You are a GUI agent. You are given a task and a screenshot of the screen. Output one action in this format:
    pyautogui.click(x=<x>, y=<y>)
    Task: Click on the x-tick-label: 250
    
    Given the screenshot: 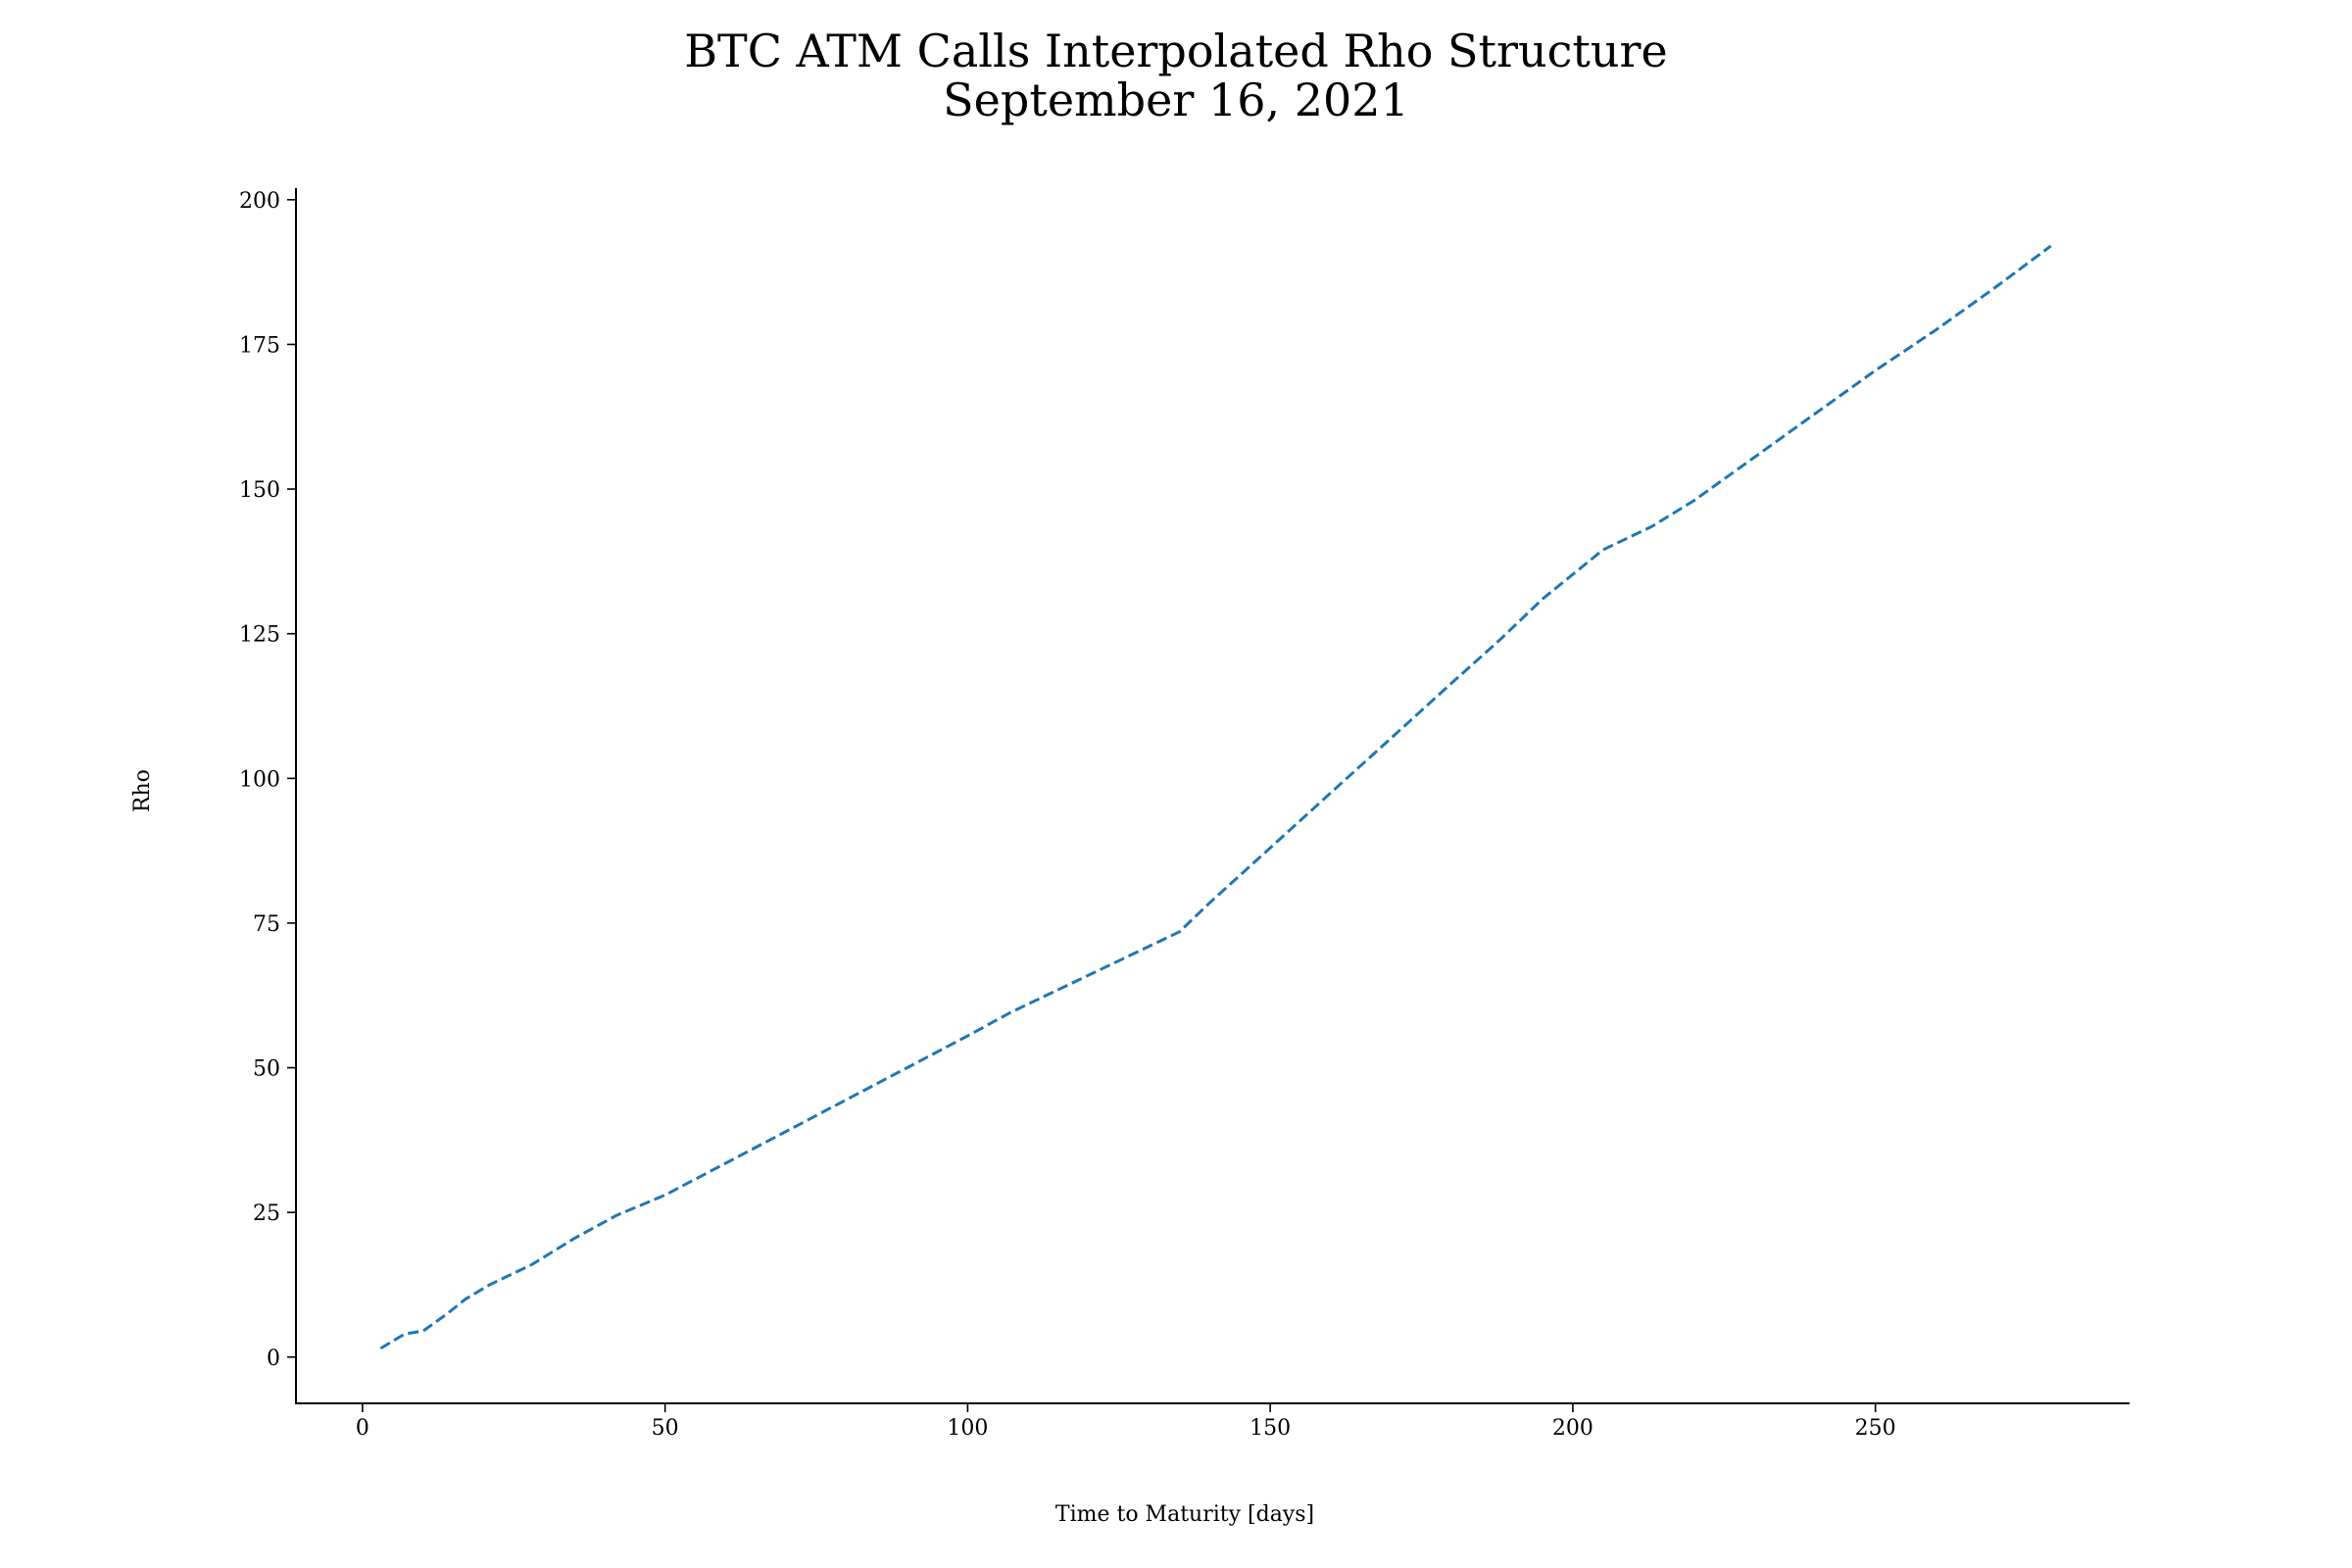 What is the action you would take?
    pyautogui.click(x=1875, y=1428)
    